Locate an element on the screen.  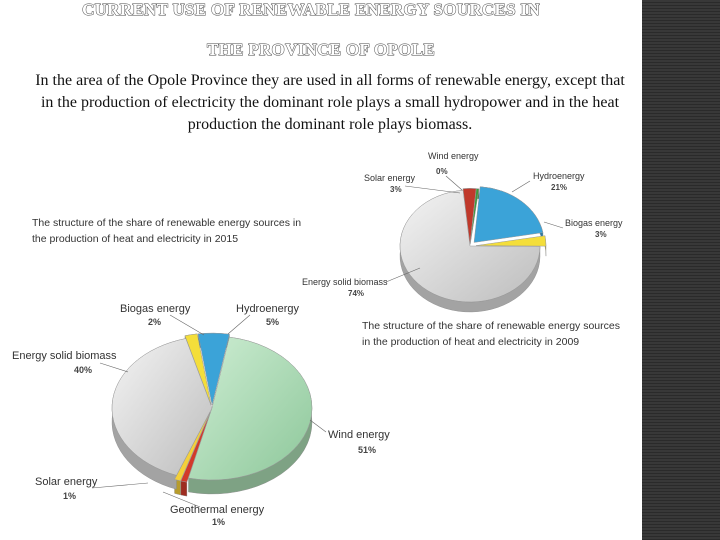
chart-2009-label-solar: Solar energy is located at coordinates (390, 178).